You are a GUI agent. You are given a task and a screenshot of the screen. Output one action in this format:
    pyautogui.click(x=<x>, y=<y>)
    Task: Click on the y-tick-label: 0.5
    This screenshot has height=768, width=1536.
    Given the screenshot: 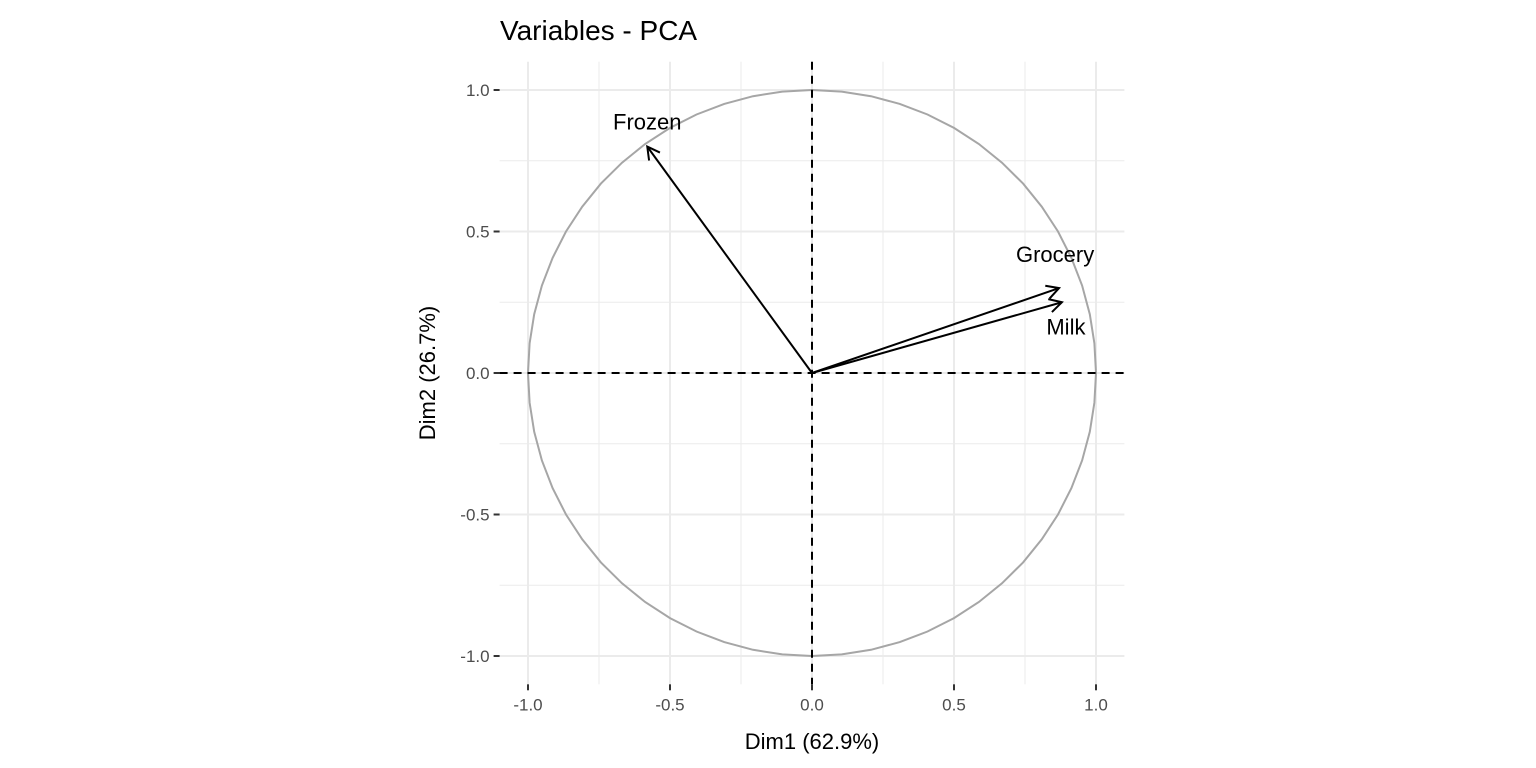 What is the action you would take?
    pyautogui.click(x=478, y=232)
    